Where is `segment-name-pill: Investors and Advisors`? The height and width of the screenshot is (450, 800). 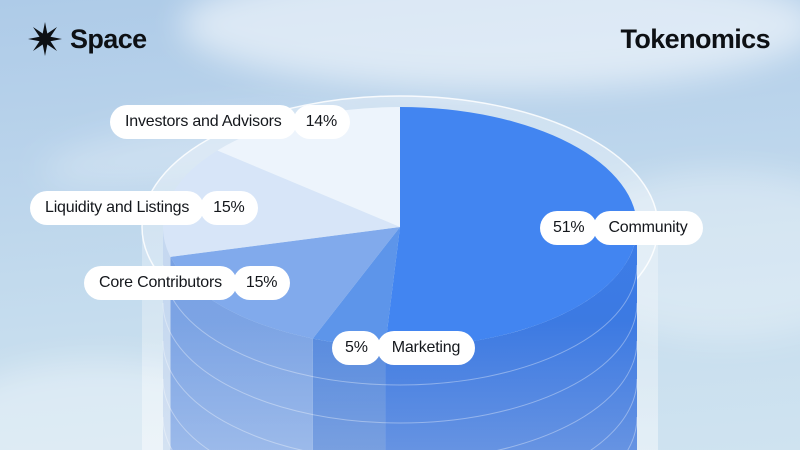 segment-name-pill: Investors and Advisors is located at coordinates (203, 122).